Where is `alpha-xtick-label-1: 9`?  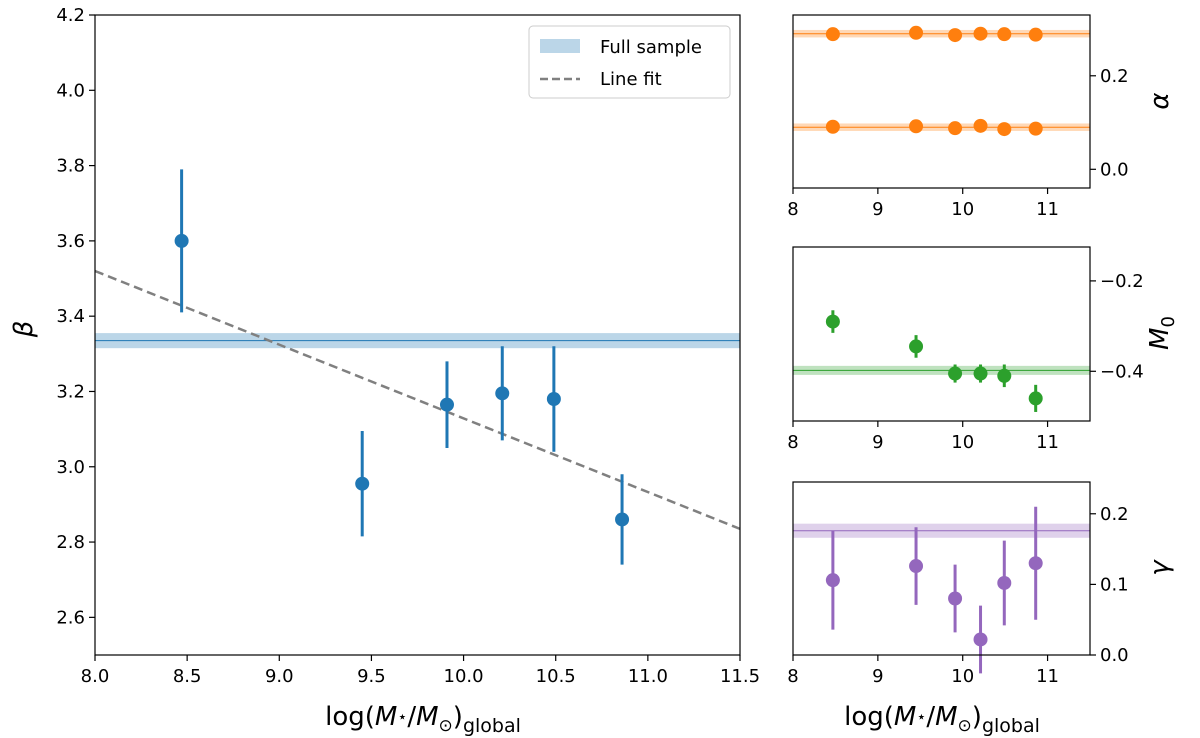
alpha-xtick-label-1: 9 is located at coordinates (877, 209).